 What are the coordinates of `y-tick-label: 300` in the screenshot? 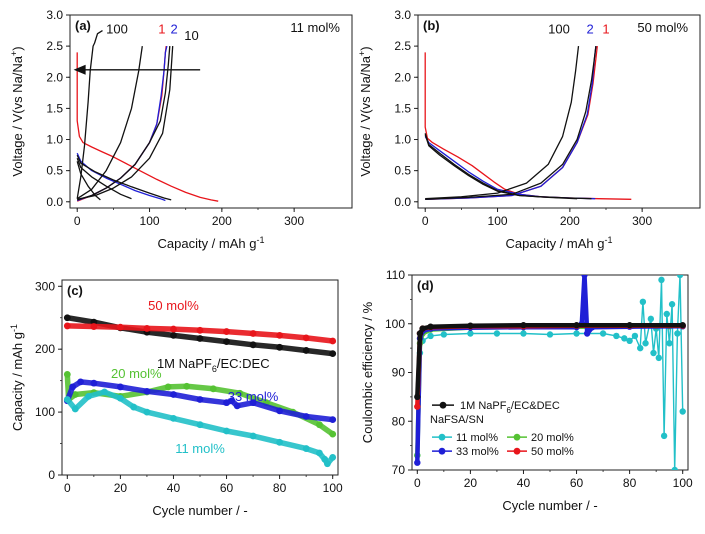 It's located at (45, 286).